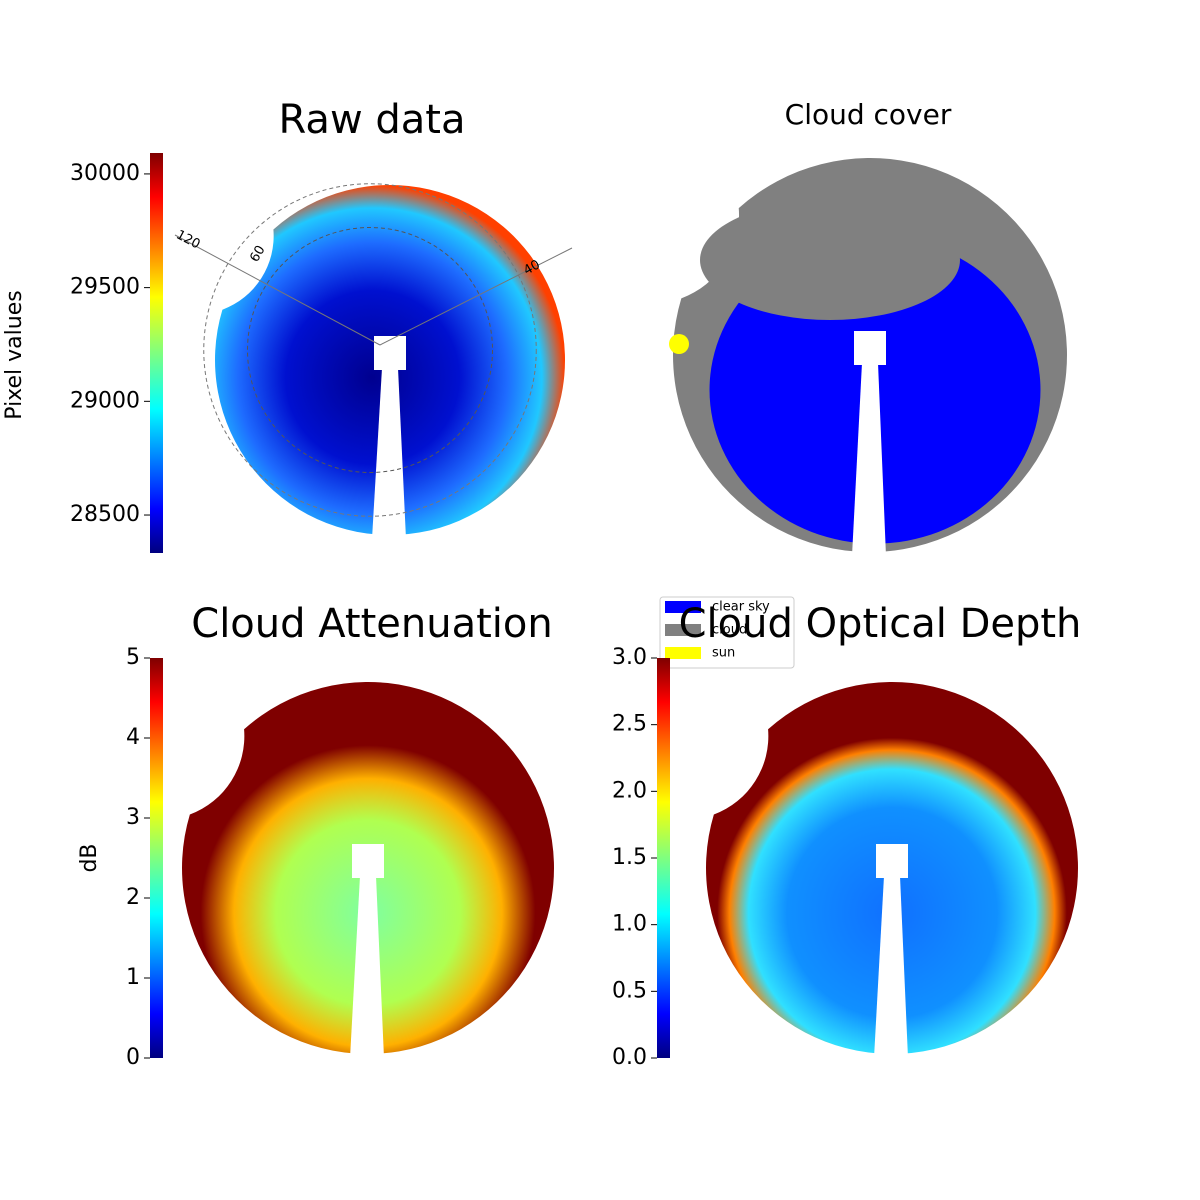 This screenshot has height=1200, width=1200. I want to click on panel-title: Cloud Optical Depth, so click(880, 624).